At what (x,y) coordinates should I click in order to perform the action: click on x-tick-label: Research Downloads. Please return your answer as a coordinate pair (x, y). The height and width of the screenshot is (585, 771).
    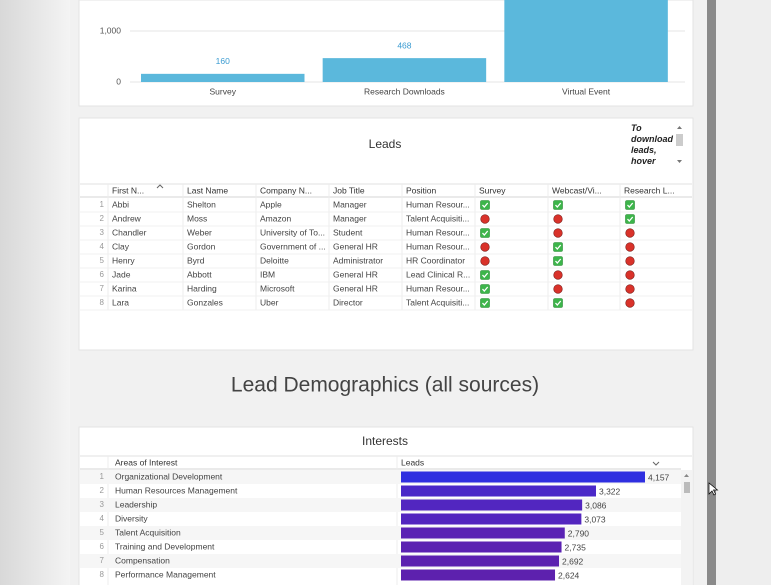
    Looking at the image, I should click on (404, 91).